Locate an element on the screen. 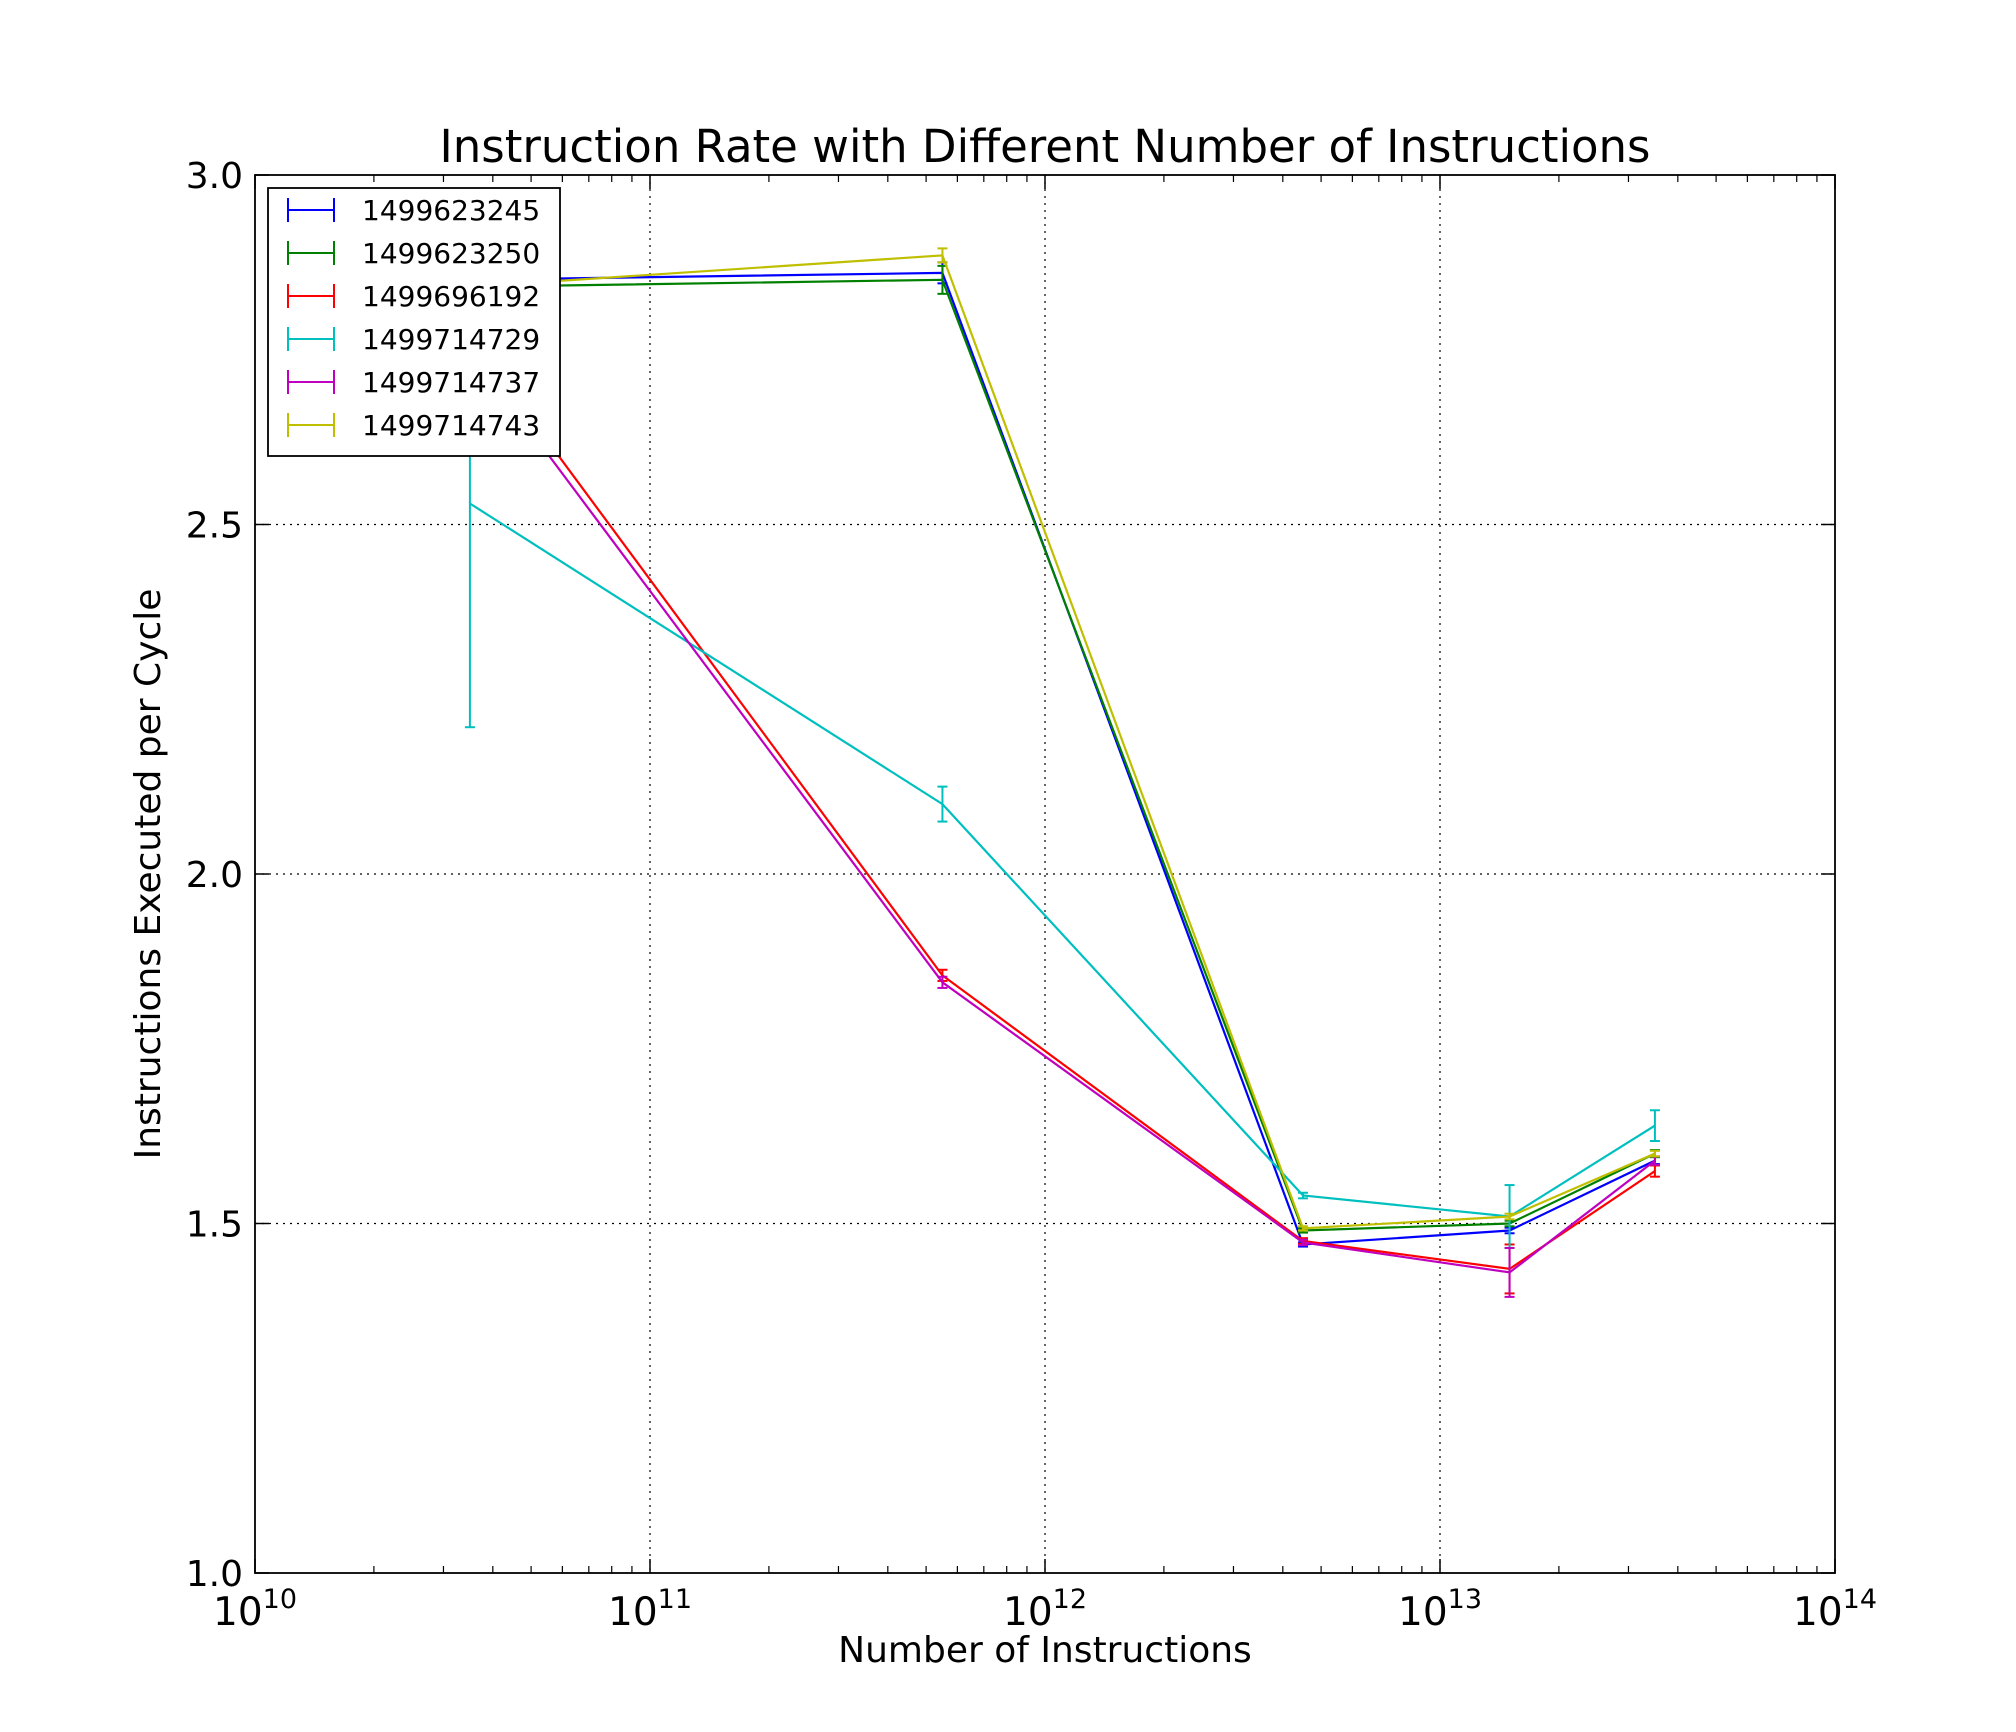 This screenshot has height=1732, width=2016. y-tick-label: 1.0 is located at coordinates (214, 1574).